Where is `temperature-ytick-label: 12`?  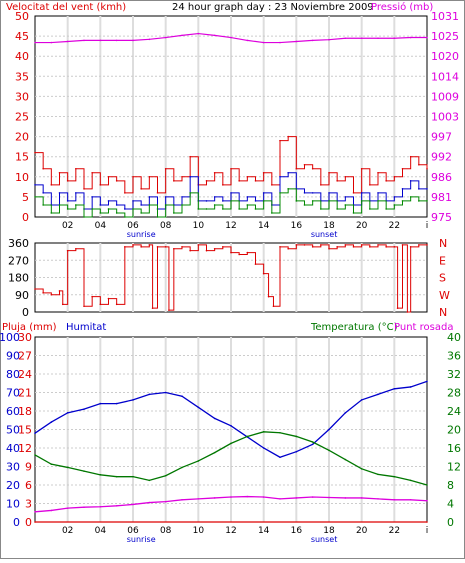
temperature-ytick-label: 12 is located at coordinates (454, 467).